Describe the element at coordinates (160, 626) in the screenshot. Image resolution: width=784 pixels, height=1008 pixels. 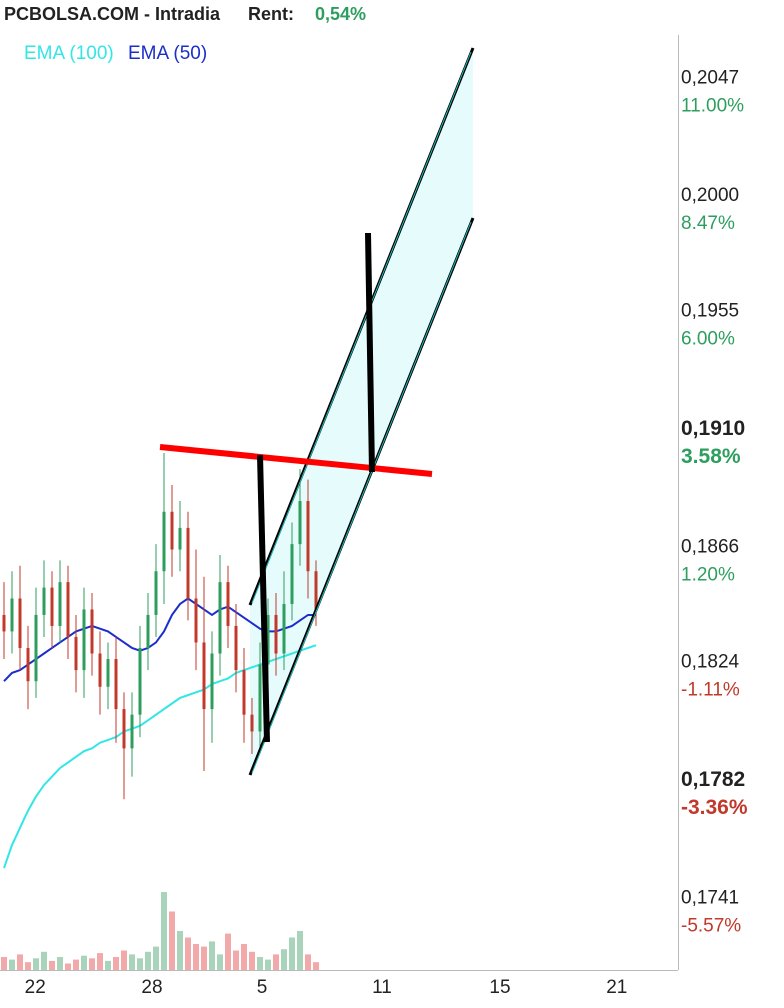
I see `candles` at that location.